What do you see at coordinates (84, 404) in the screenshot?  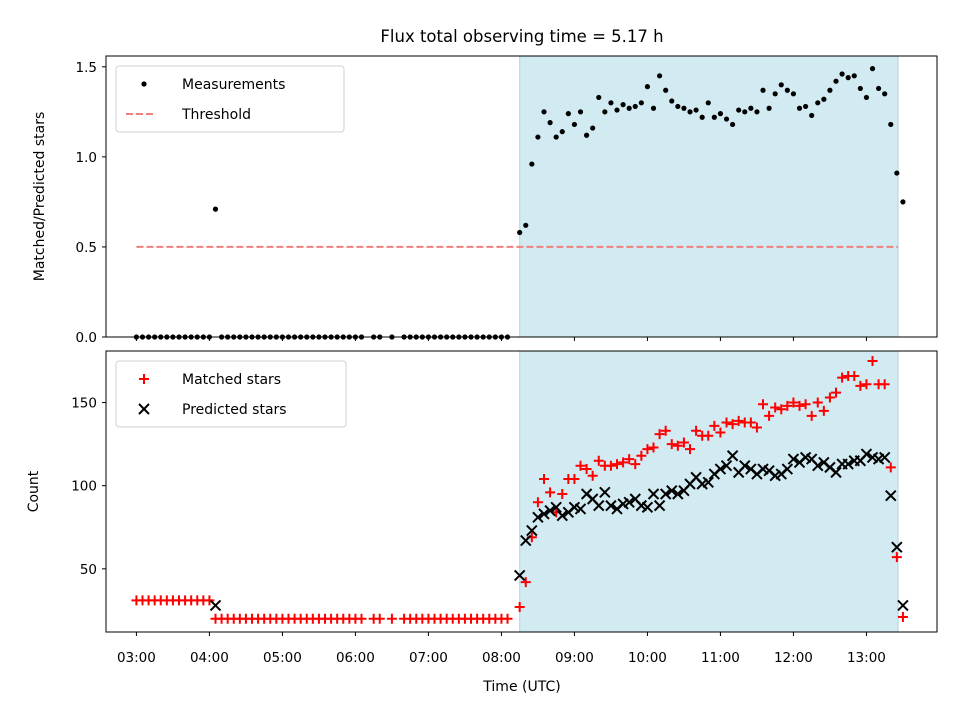 I see `y-tick-label: 150` at bounding box center [84, 404].